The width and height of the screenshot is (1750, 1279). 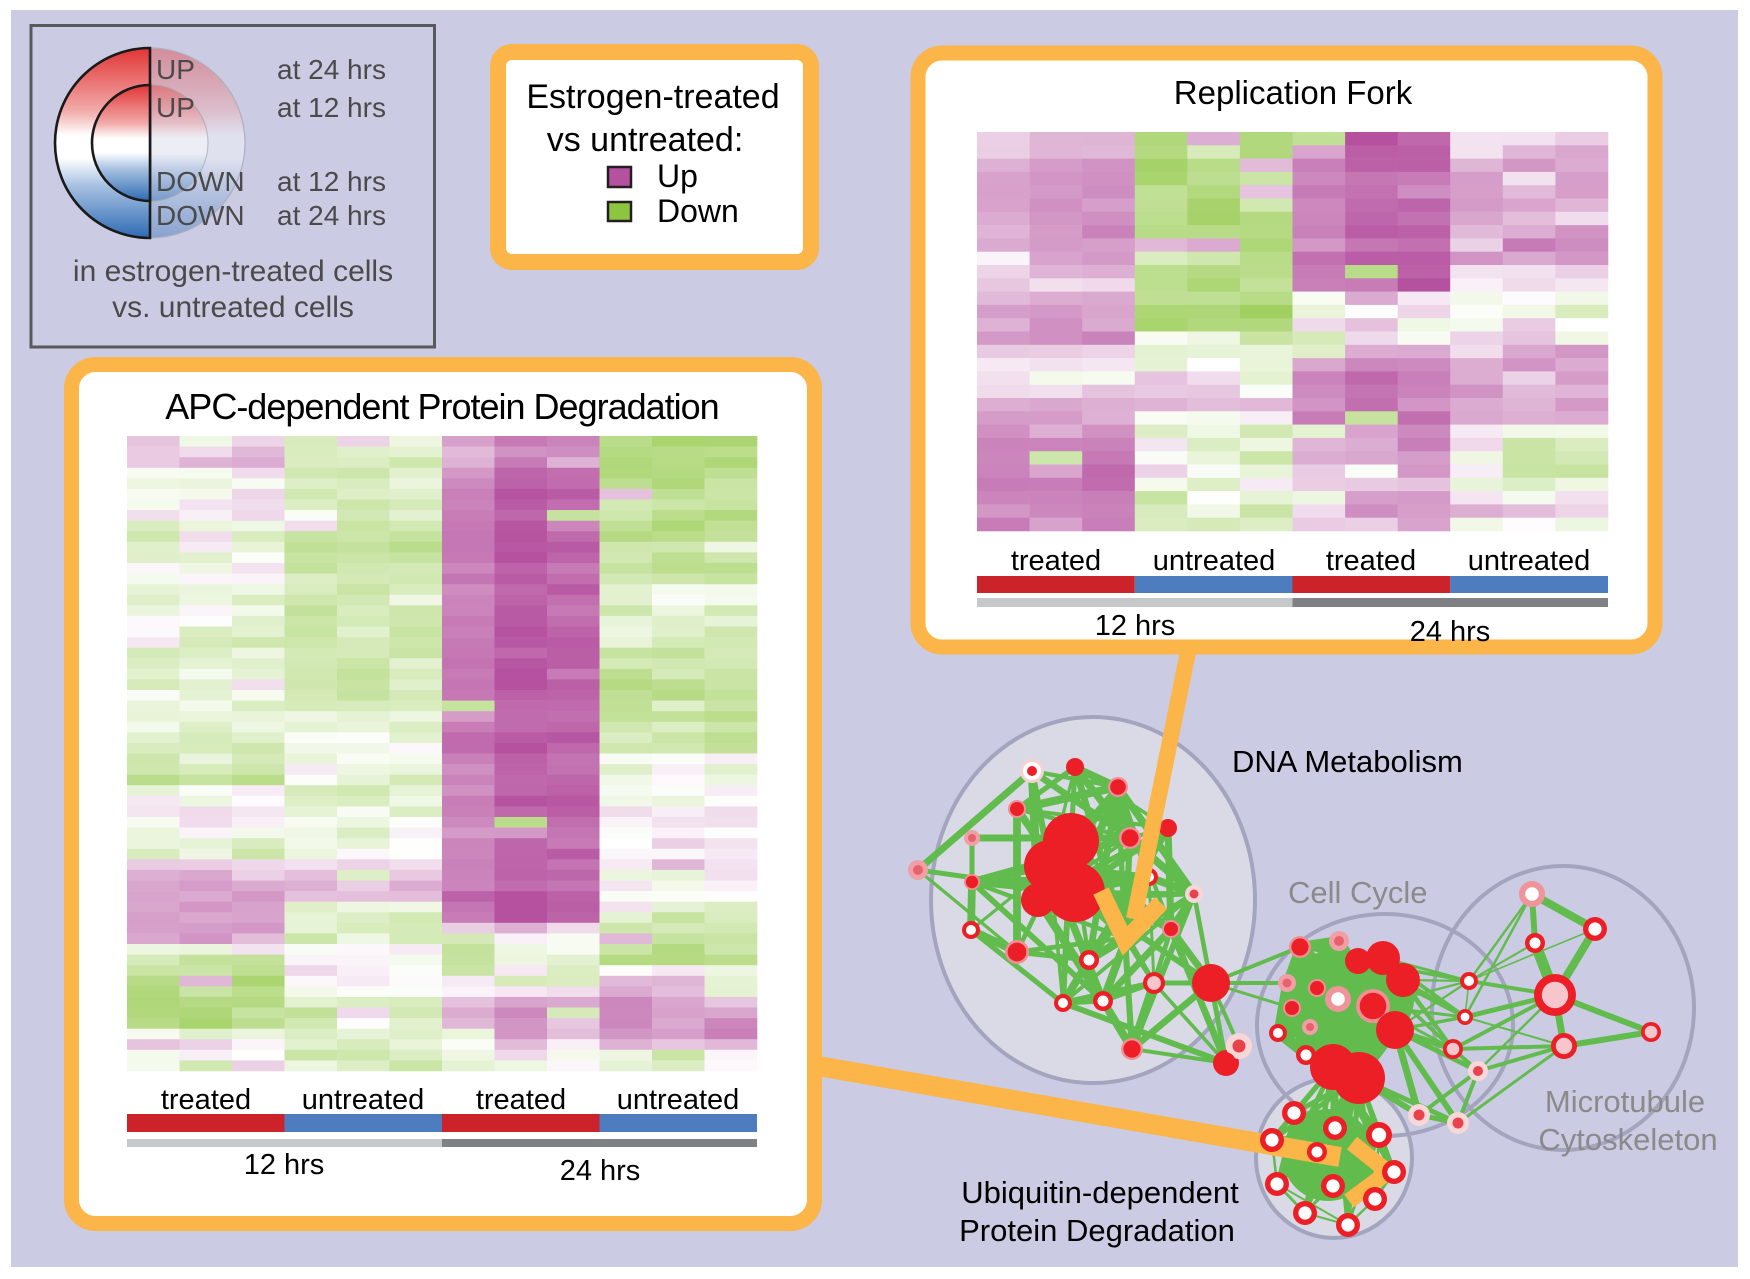 What do you see at coordinates (1293, 92) in the screenshot?
I see `svg-text: Replication Fork` at bounding box center [1293, 92].